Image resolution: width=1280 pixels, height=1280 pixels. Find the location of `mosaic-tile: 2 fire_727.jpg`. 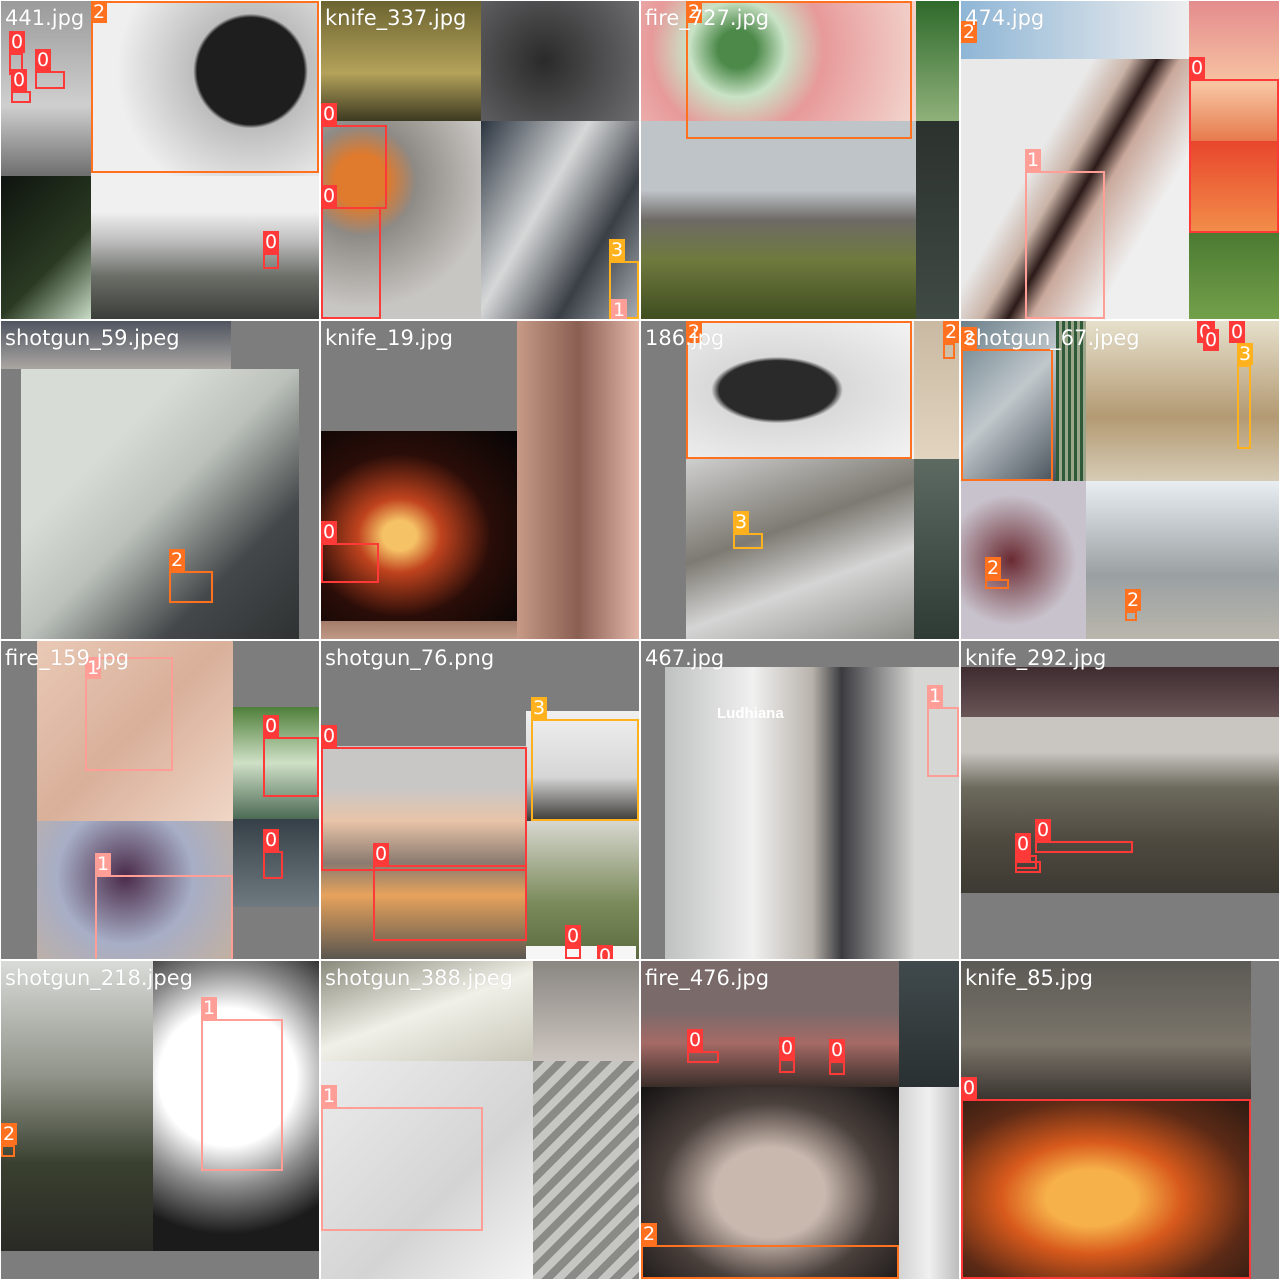

mosaic-tile: 2 fire_727.jpg is located at coordinates (800, 160).